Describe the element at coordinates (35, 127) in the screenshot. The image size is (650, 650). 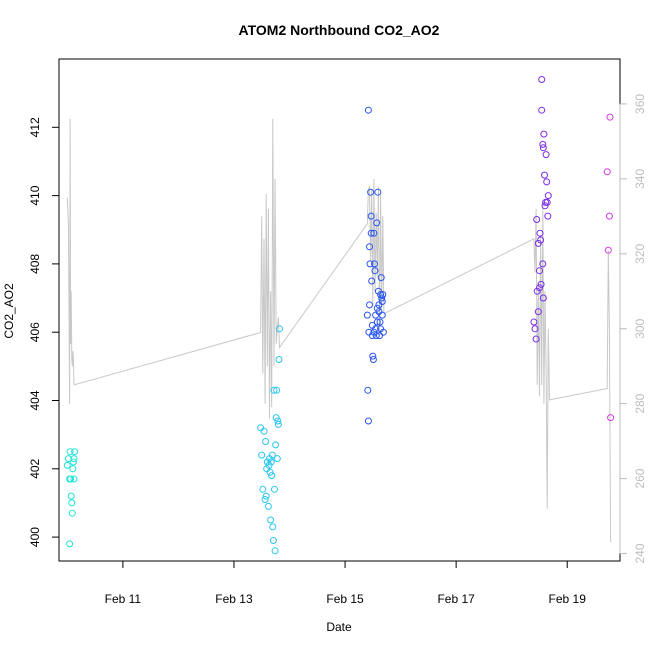
I see `y-tick-label: 412` at that location.